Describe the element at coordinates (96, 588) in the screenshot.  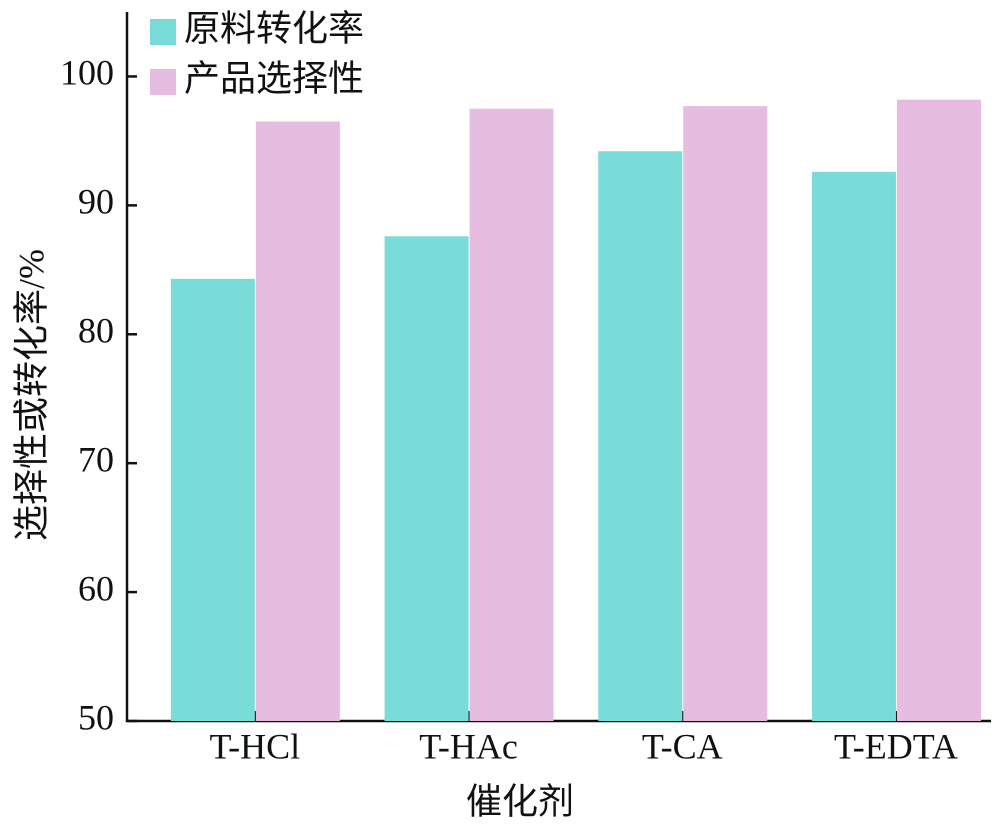
I see `y-tick-label: 60` at that location.